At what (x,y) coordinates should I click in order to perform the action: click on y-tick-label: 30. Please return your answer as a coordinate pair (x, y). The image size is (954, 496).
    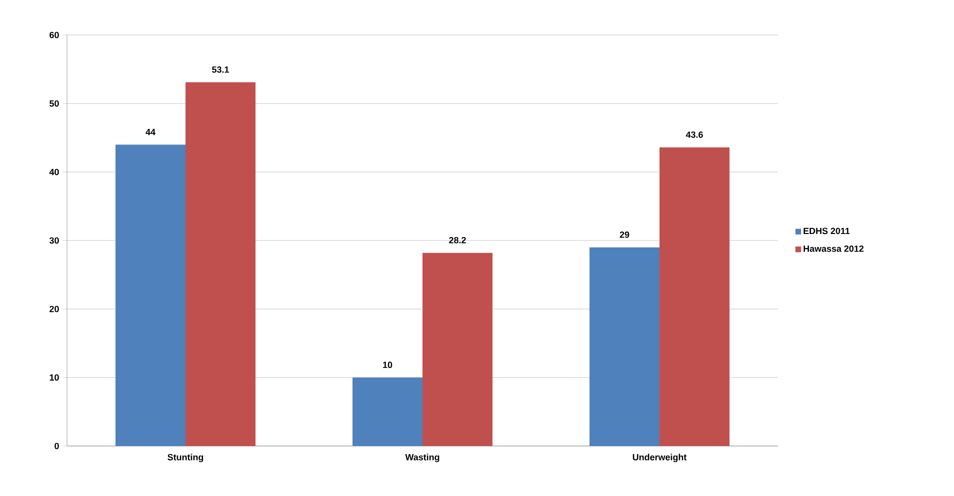
    Looking at the image, I should click on (54, 240).